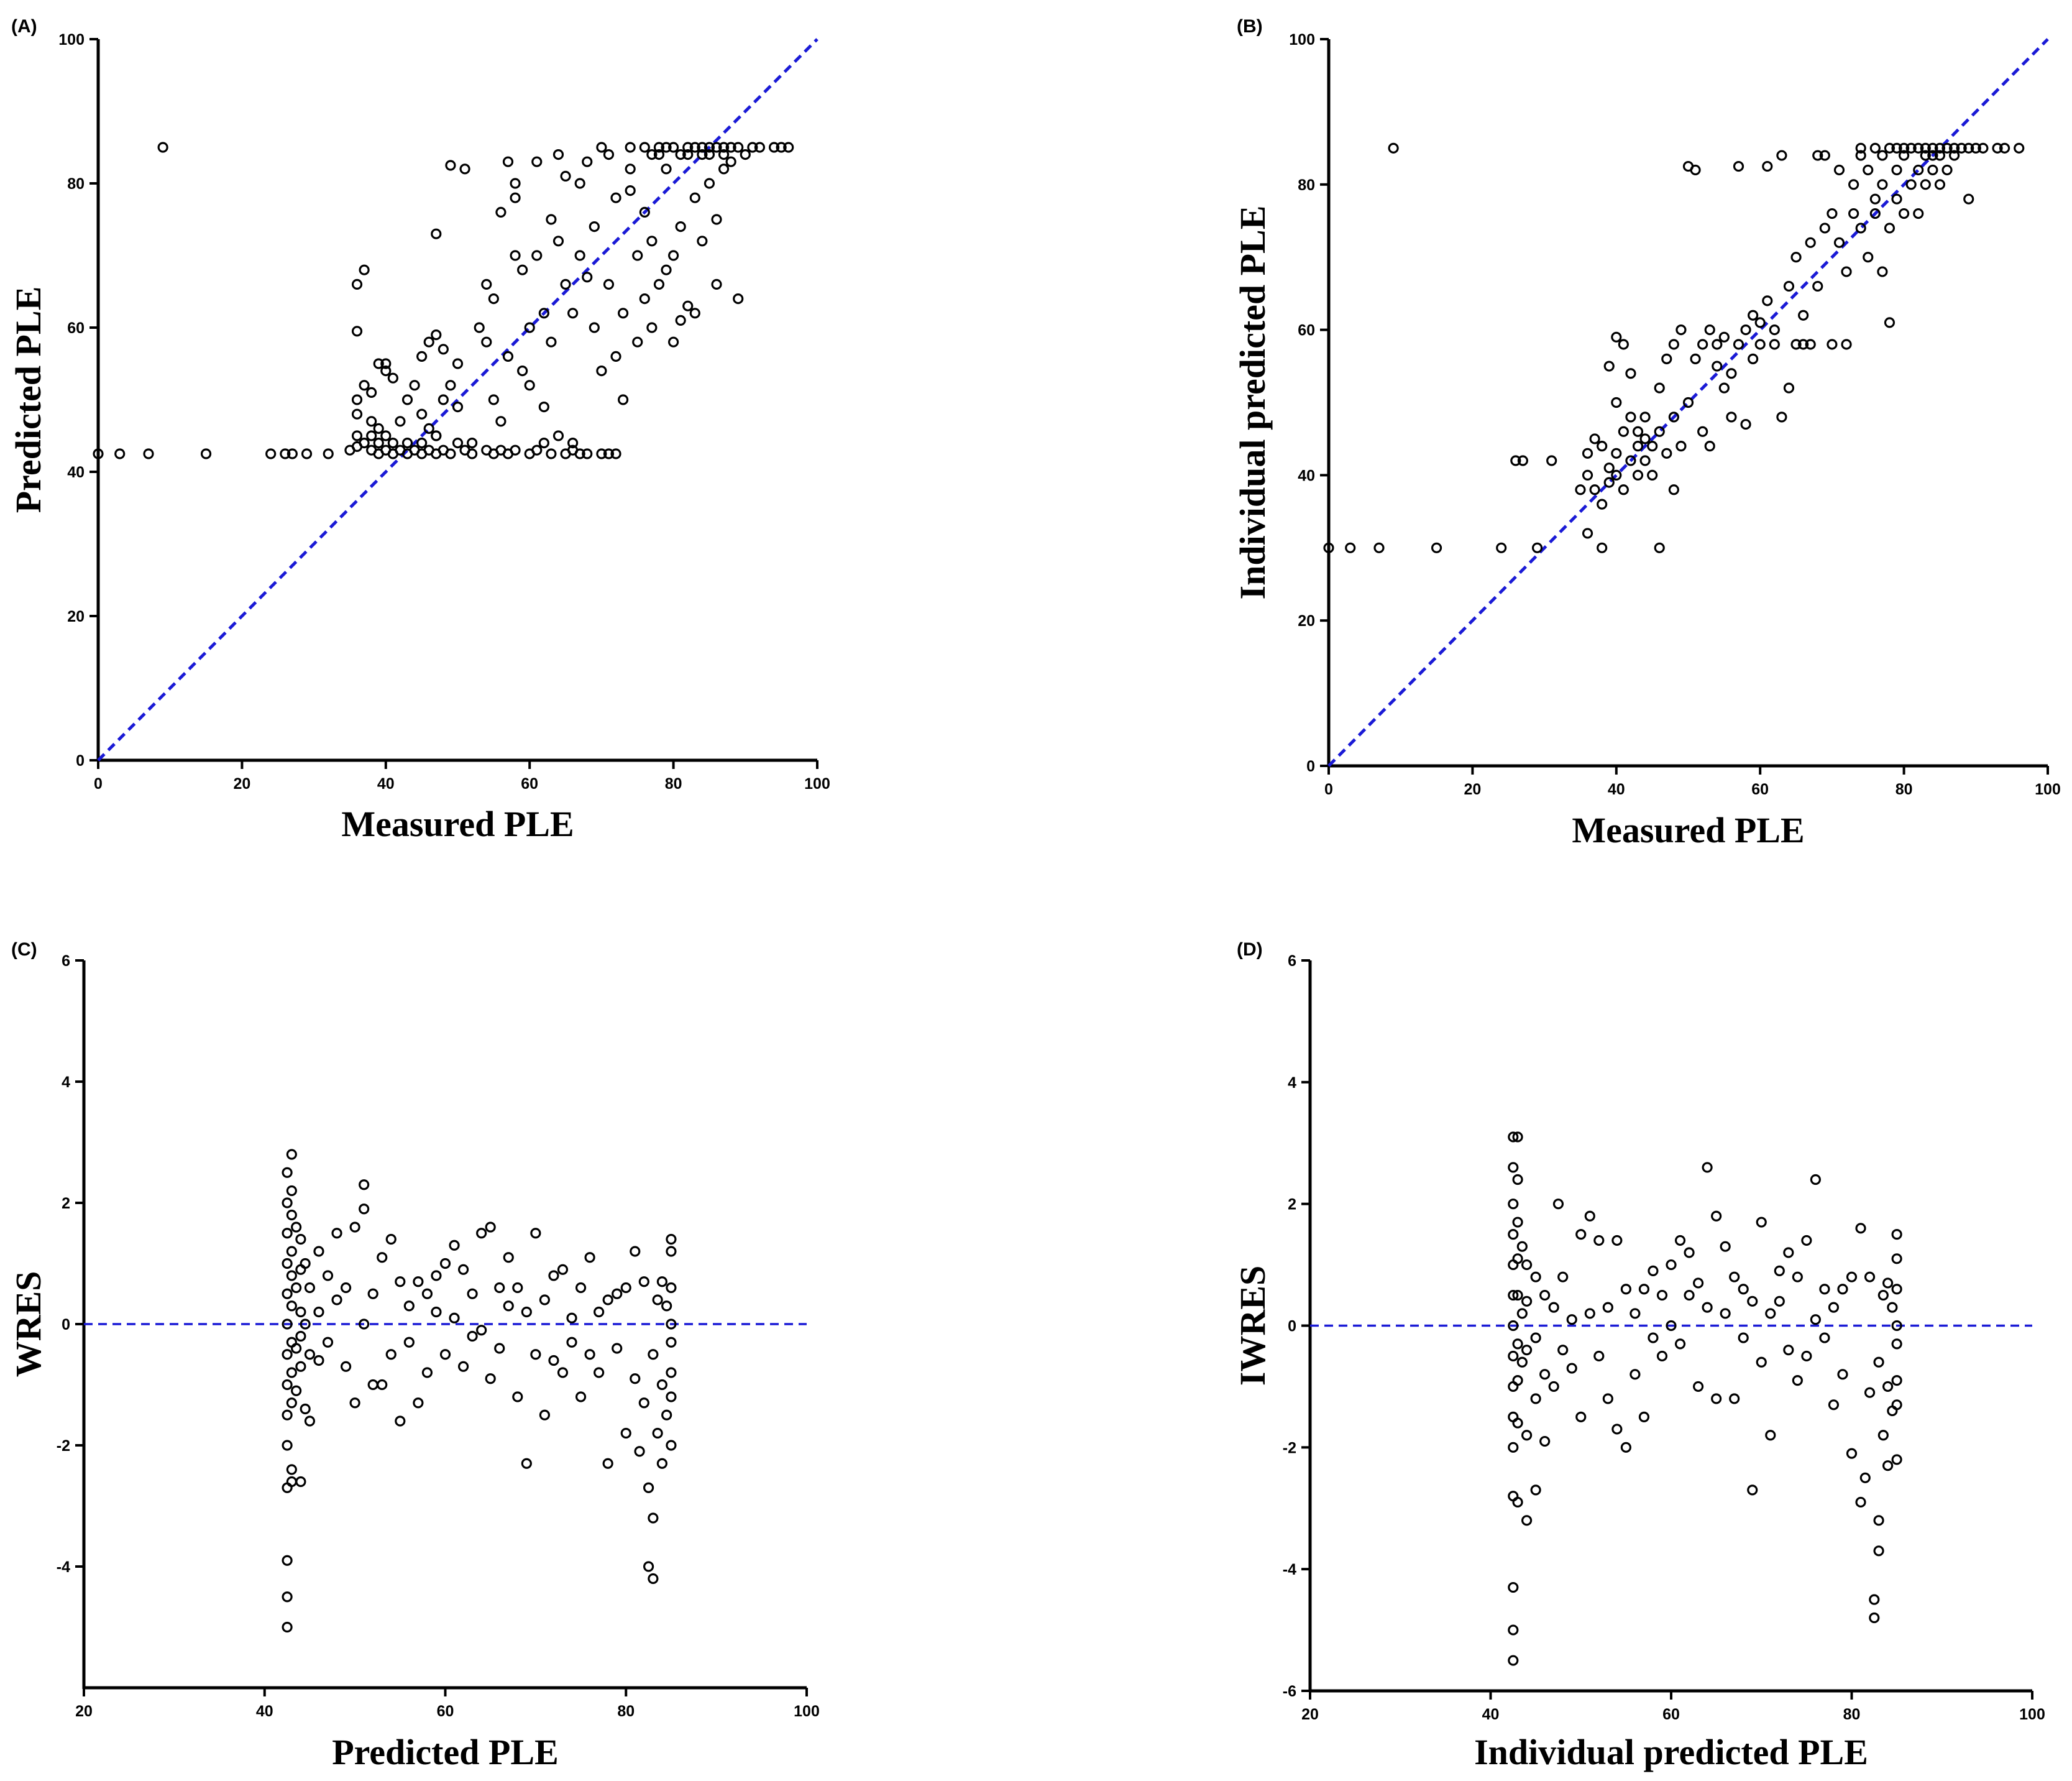 This screenshot has width=2072, height=1781. I want to click on x-axis-title: Measured PLE, so click(457, 824).